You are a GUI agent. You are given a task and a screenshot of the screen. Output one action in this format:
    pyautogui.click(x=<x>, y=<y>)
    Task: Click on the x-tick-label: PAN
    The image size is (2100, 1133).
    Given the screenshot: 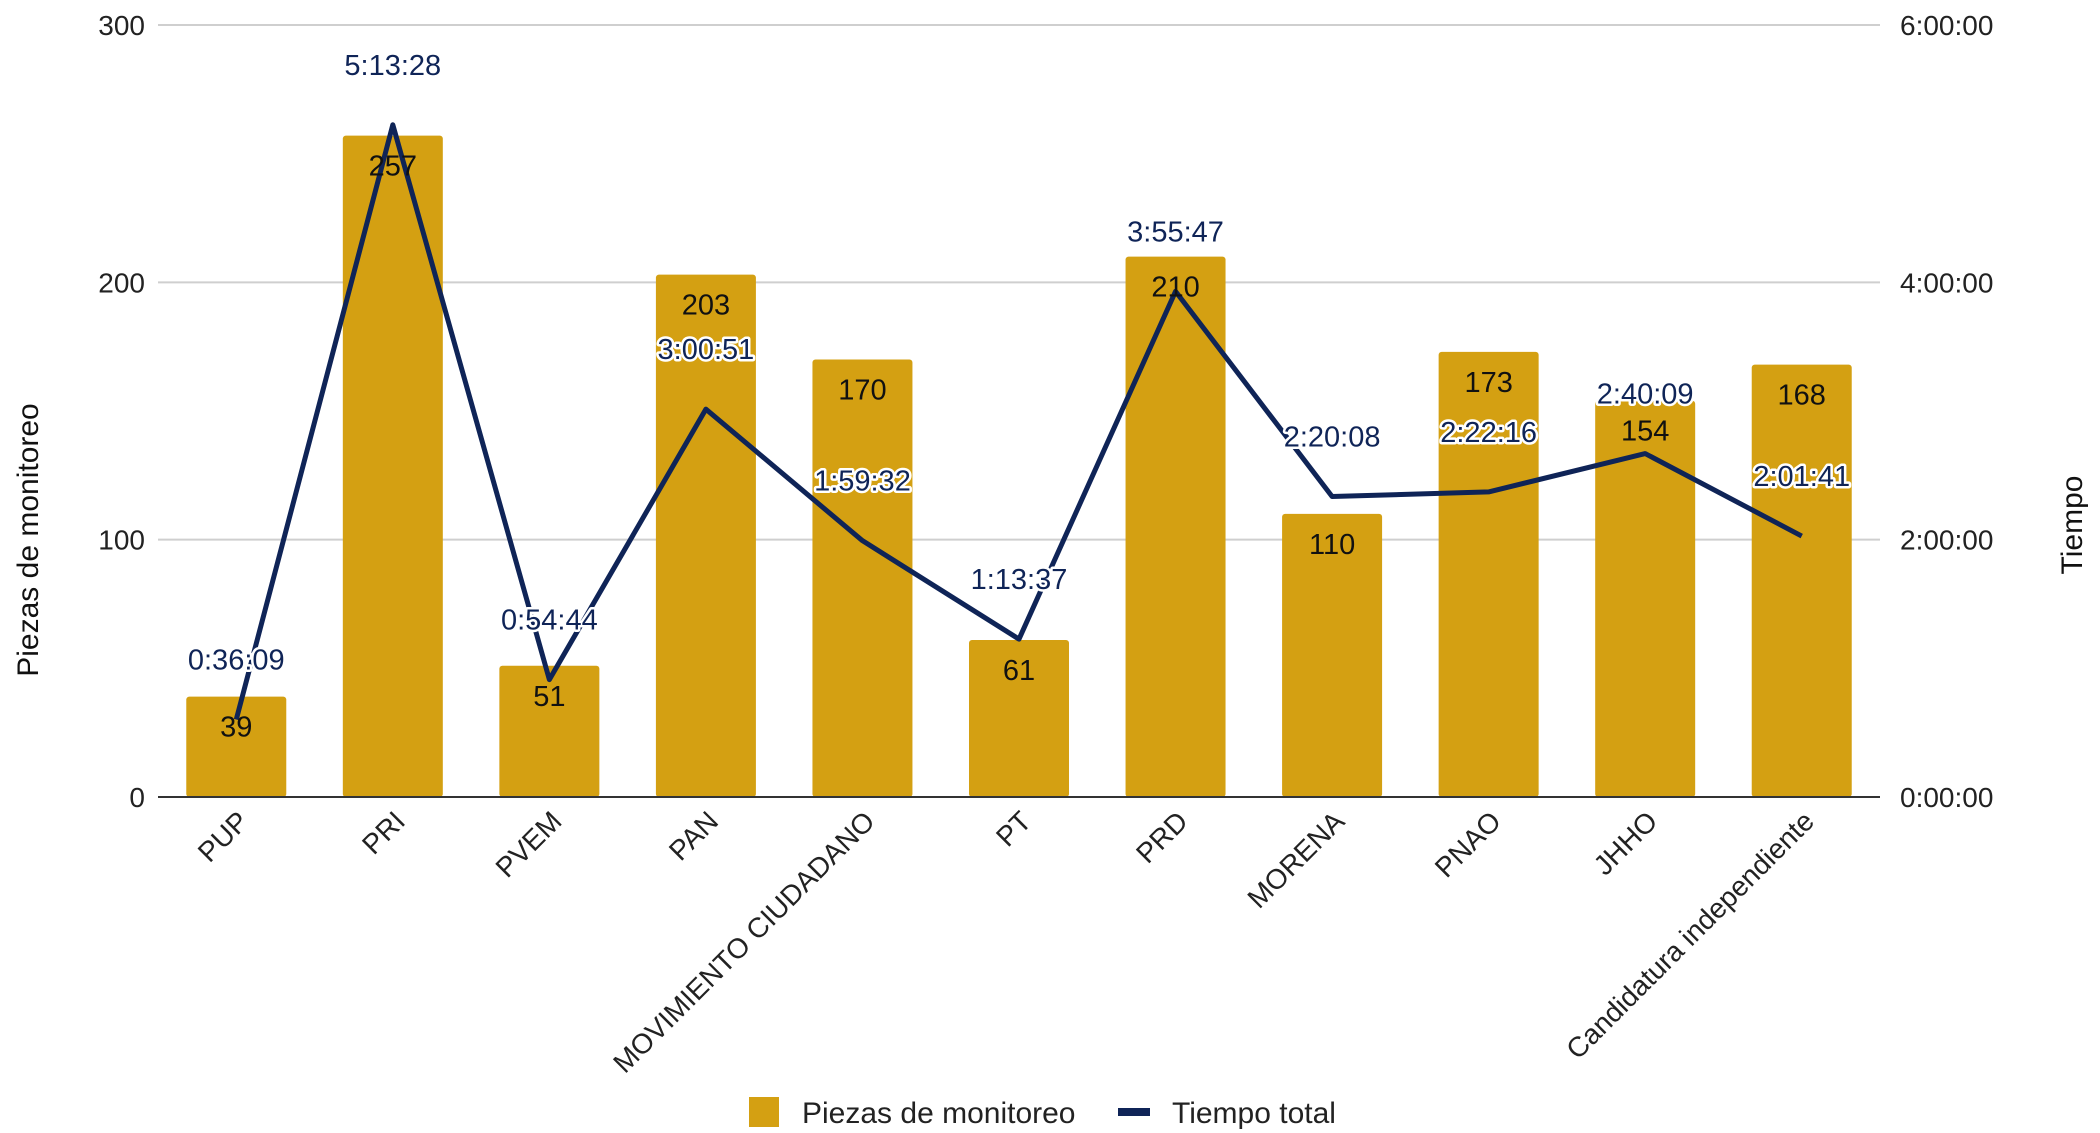 What is the action you would take?
    pyautogui.click(x=693, y=835)
    